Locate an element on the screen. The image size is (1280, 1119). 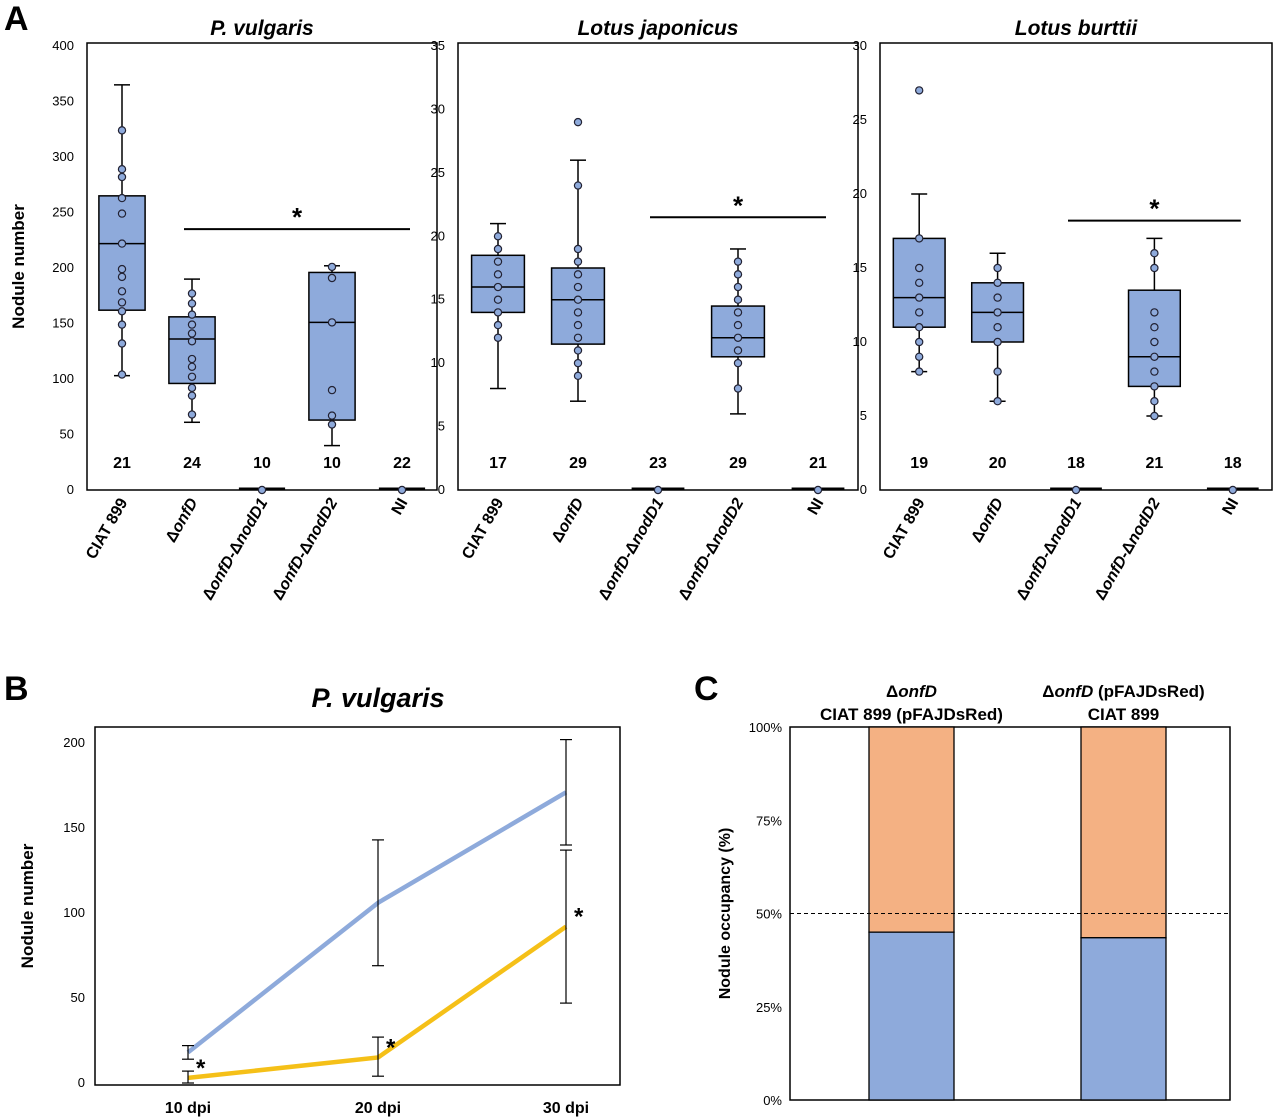
y-tick-label: 75% is located at coordinates (769, 820).